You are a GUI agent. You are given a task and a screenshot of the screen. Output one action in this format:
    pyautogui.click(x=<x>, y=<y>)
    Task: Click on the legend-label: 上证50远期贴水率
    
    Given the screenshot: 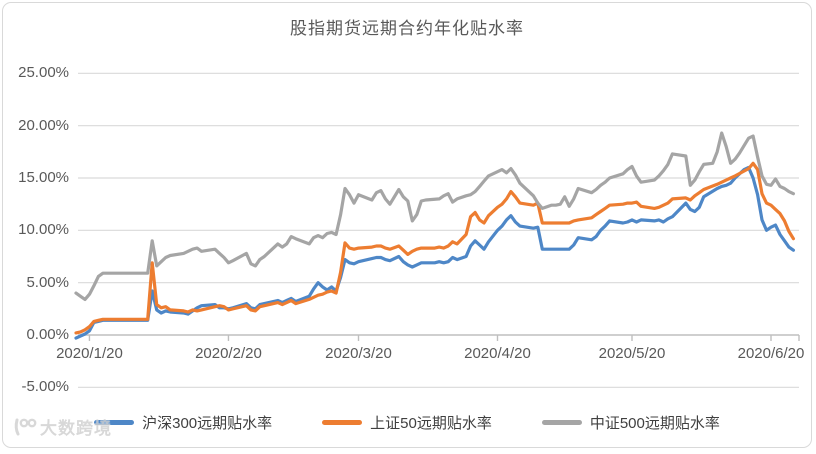 What is the action you would take?
    pyautogui.click(x=431, y=423)
    